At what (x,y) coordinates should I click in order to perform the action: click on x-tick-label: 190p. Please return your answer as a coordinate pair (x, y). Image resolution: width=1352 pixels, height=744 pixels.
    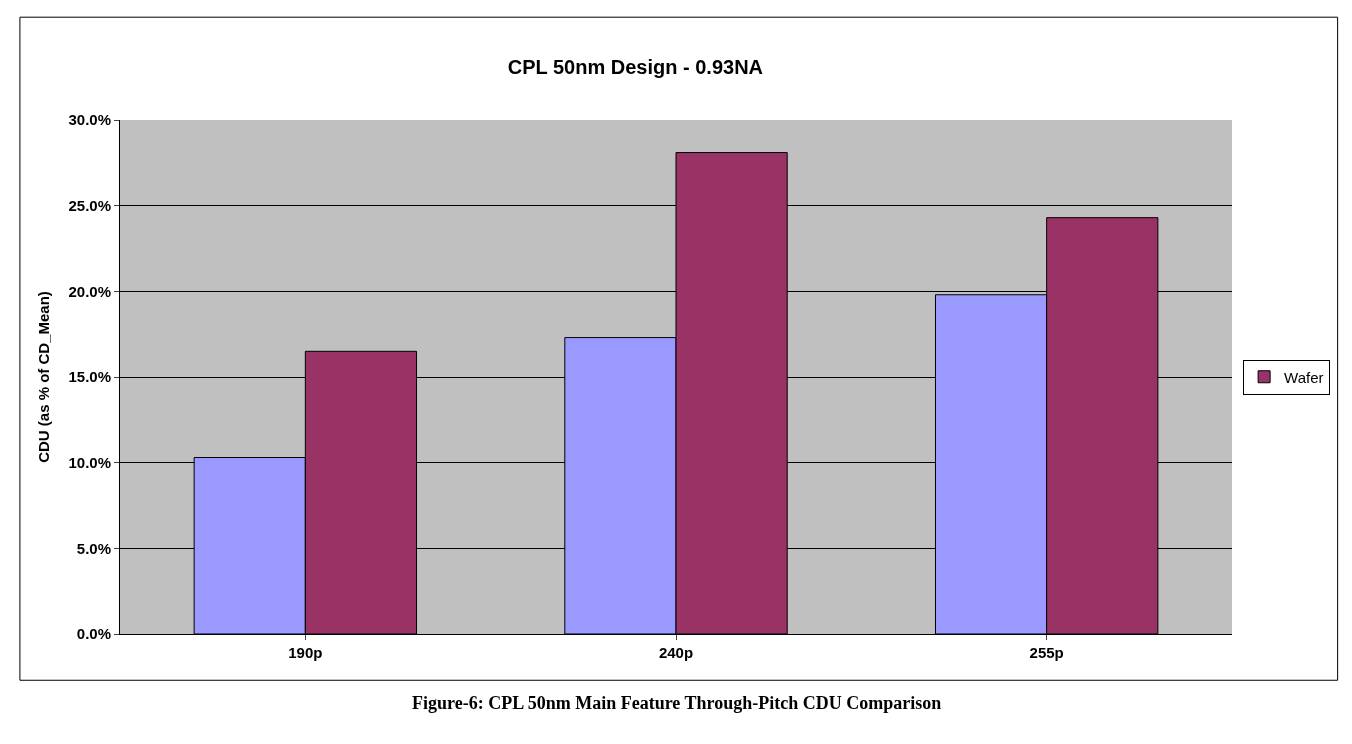
    Looking at the image, I should click on (305, 652).